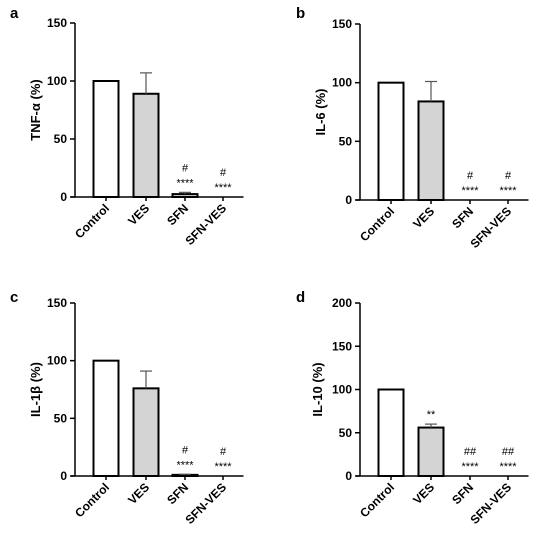 The width and height of the screenshot is (550, 542). I want to click on y-axis-title: TNF-α (%), so click(35, 109).